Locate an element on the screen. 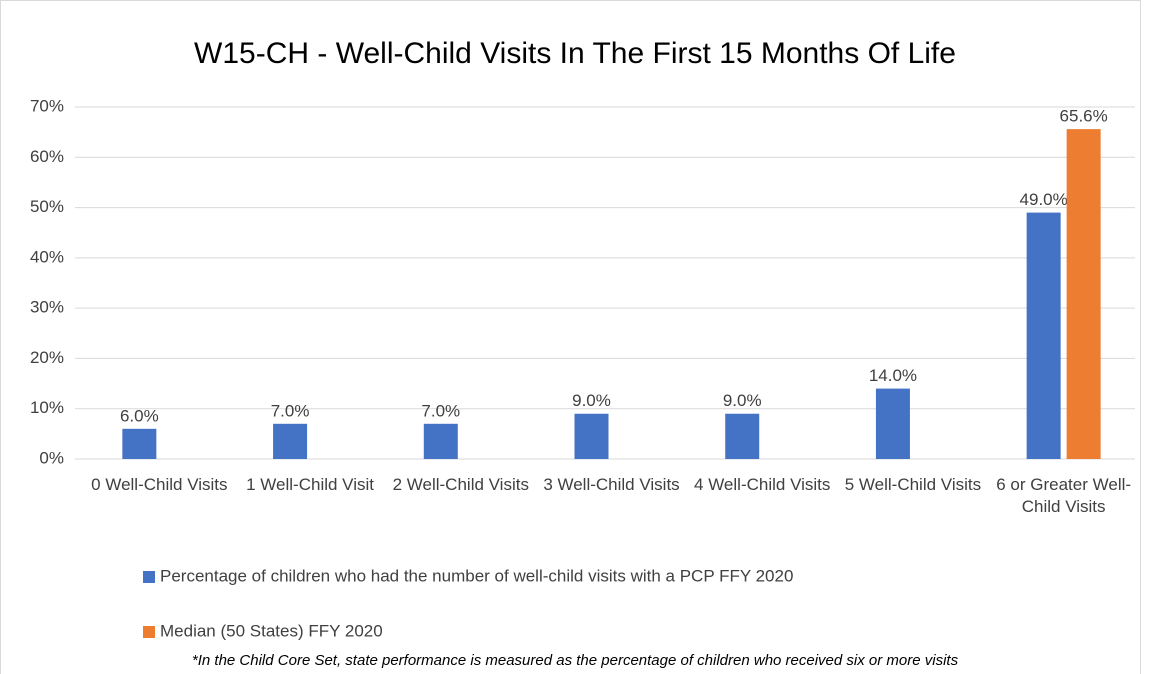 The height and width of the screenshot is (674, 1151). y-tick-label: 40% is located at coordinates (47, 256).